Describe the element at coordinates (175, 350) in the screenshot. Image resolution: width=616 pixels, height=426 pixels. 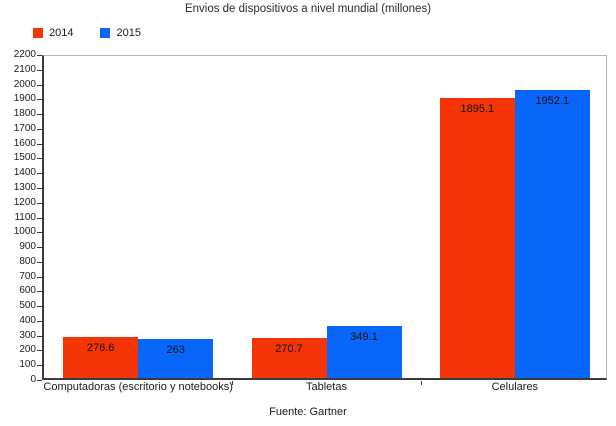
I see `bar-value-label: 263` at that location.